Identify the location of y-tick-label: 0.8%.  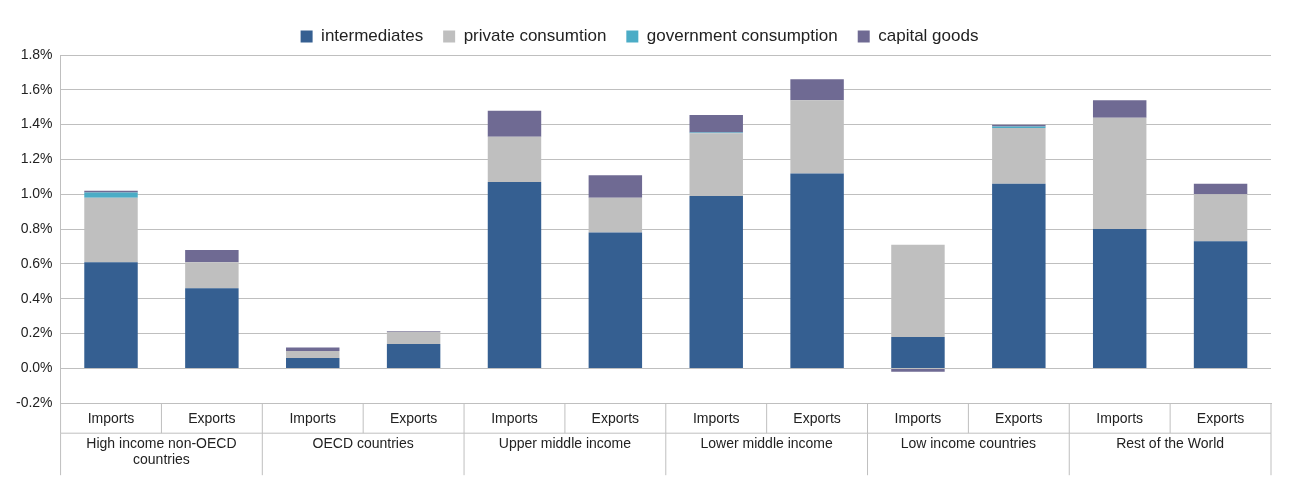
(36, 227).